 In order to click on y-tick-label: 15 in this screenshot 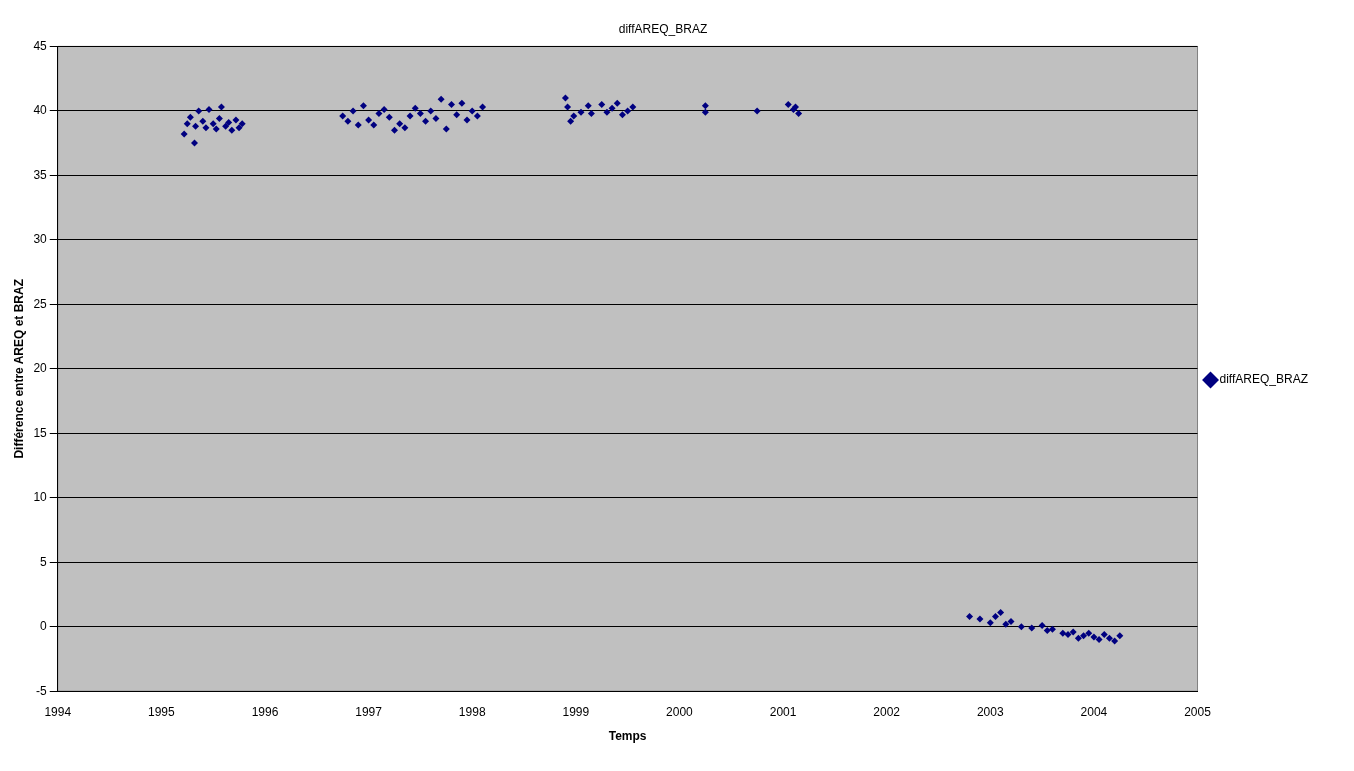, I will do `click(40, 432)`.